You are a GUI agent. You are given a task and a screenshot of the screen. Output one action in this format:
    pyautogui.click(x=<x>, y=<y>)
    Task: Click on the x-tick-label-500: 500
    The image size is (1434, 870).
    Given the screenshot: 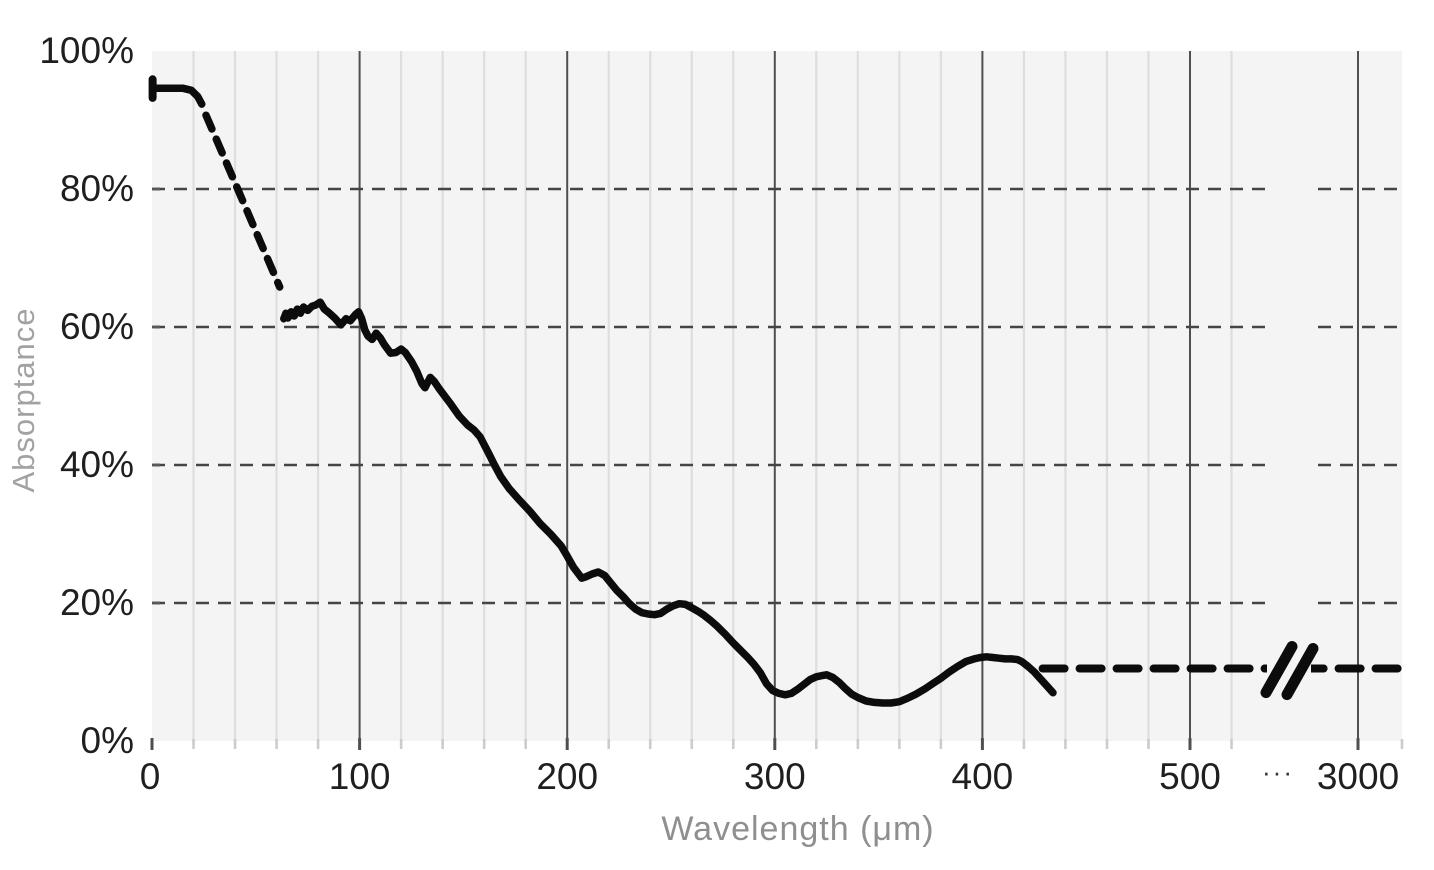 What is the action you would take?
    pyautogui.click(x=1190, y=776)
    